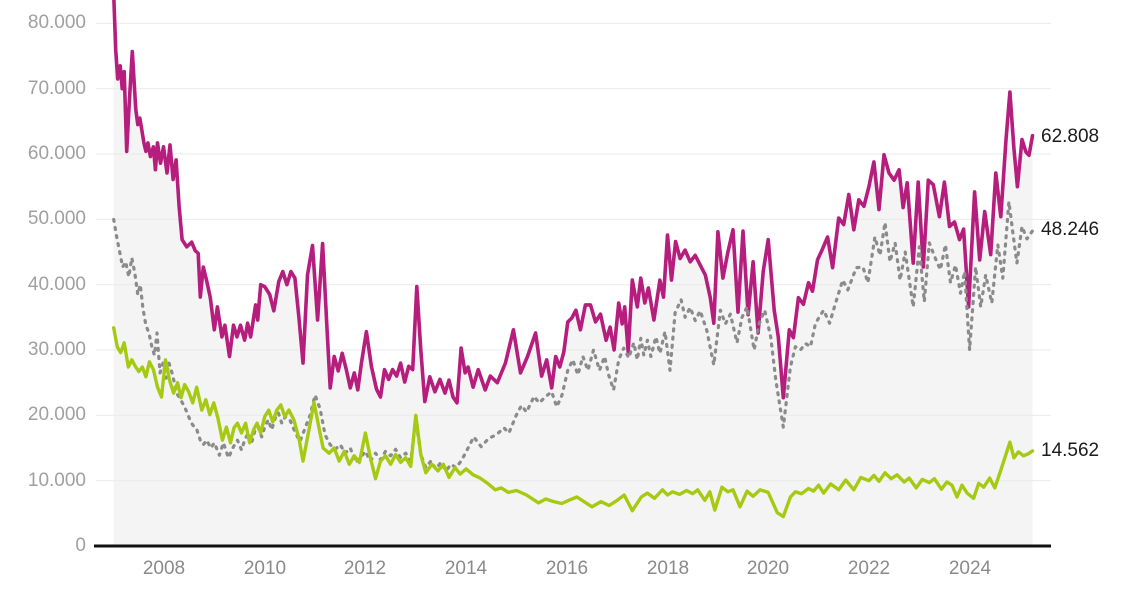  What do you see at coordinates (164, 568) in the screenshot?
I see `x-axis-tick-label: 2008` at bounding box center [164, 568].